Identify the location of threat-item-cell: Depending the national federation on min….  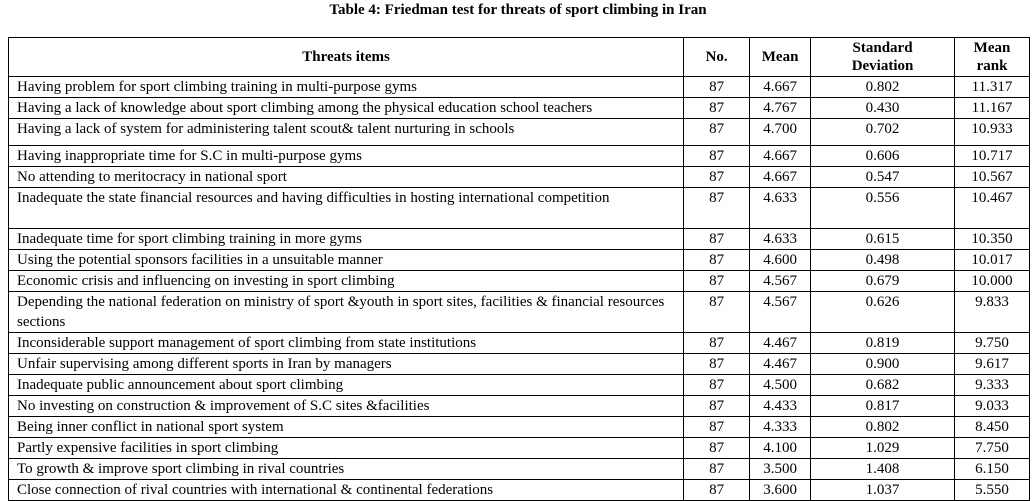
(346, 312).